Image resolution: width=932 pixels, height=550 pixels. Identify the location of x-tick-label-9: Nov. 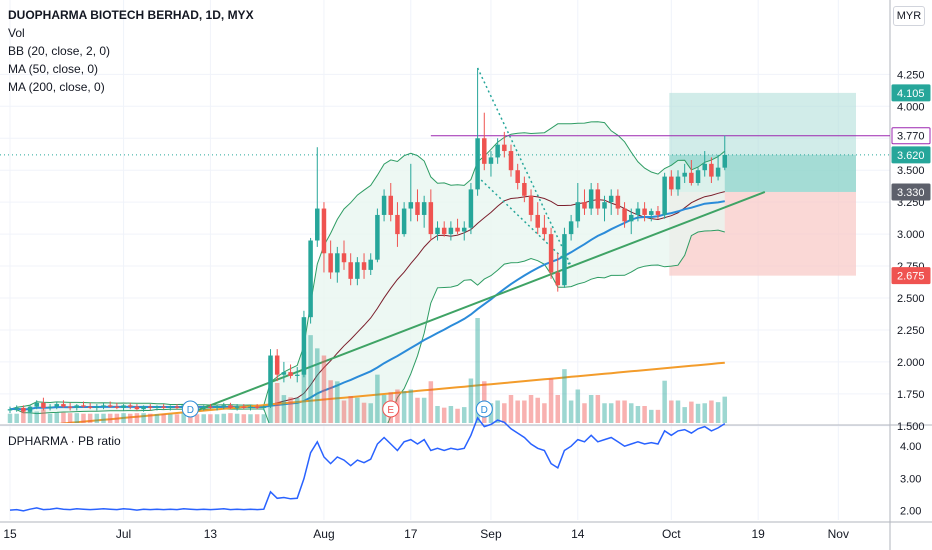
(838, 534).